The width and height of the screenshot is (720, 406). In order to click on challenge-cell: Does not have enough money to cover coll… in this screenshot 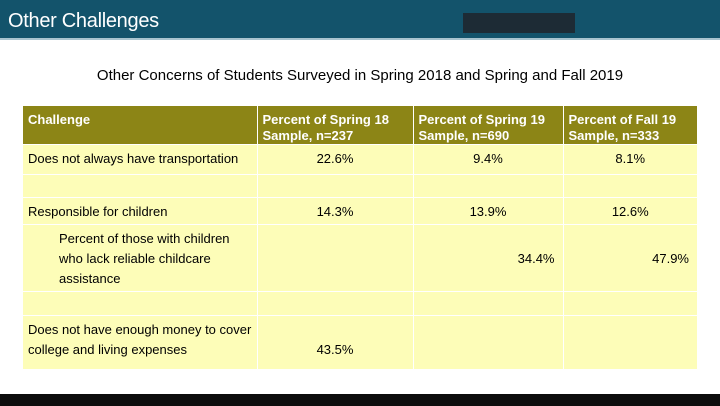, I will do `click(140, 342)`.